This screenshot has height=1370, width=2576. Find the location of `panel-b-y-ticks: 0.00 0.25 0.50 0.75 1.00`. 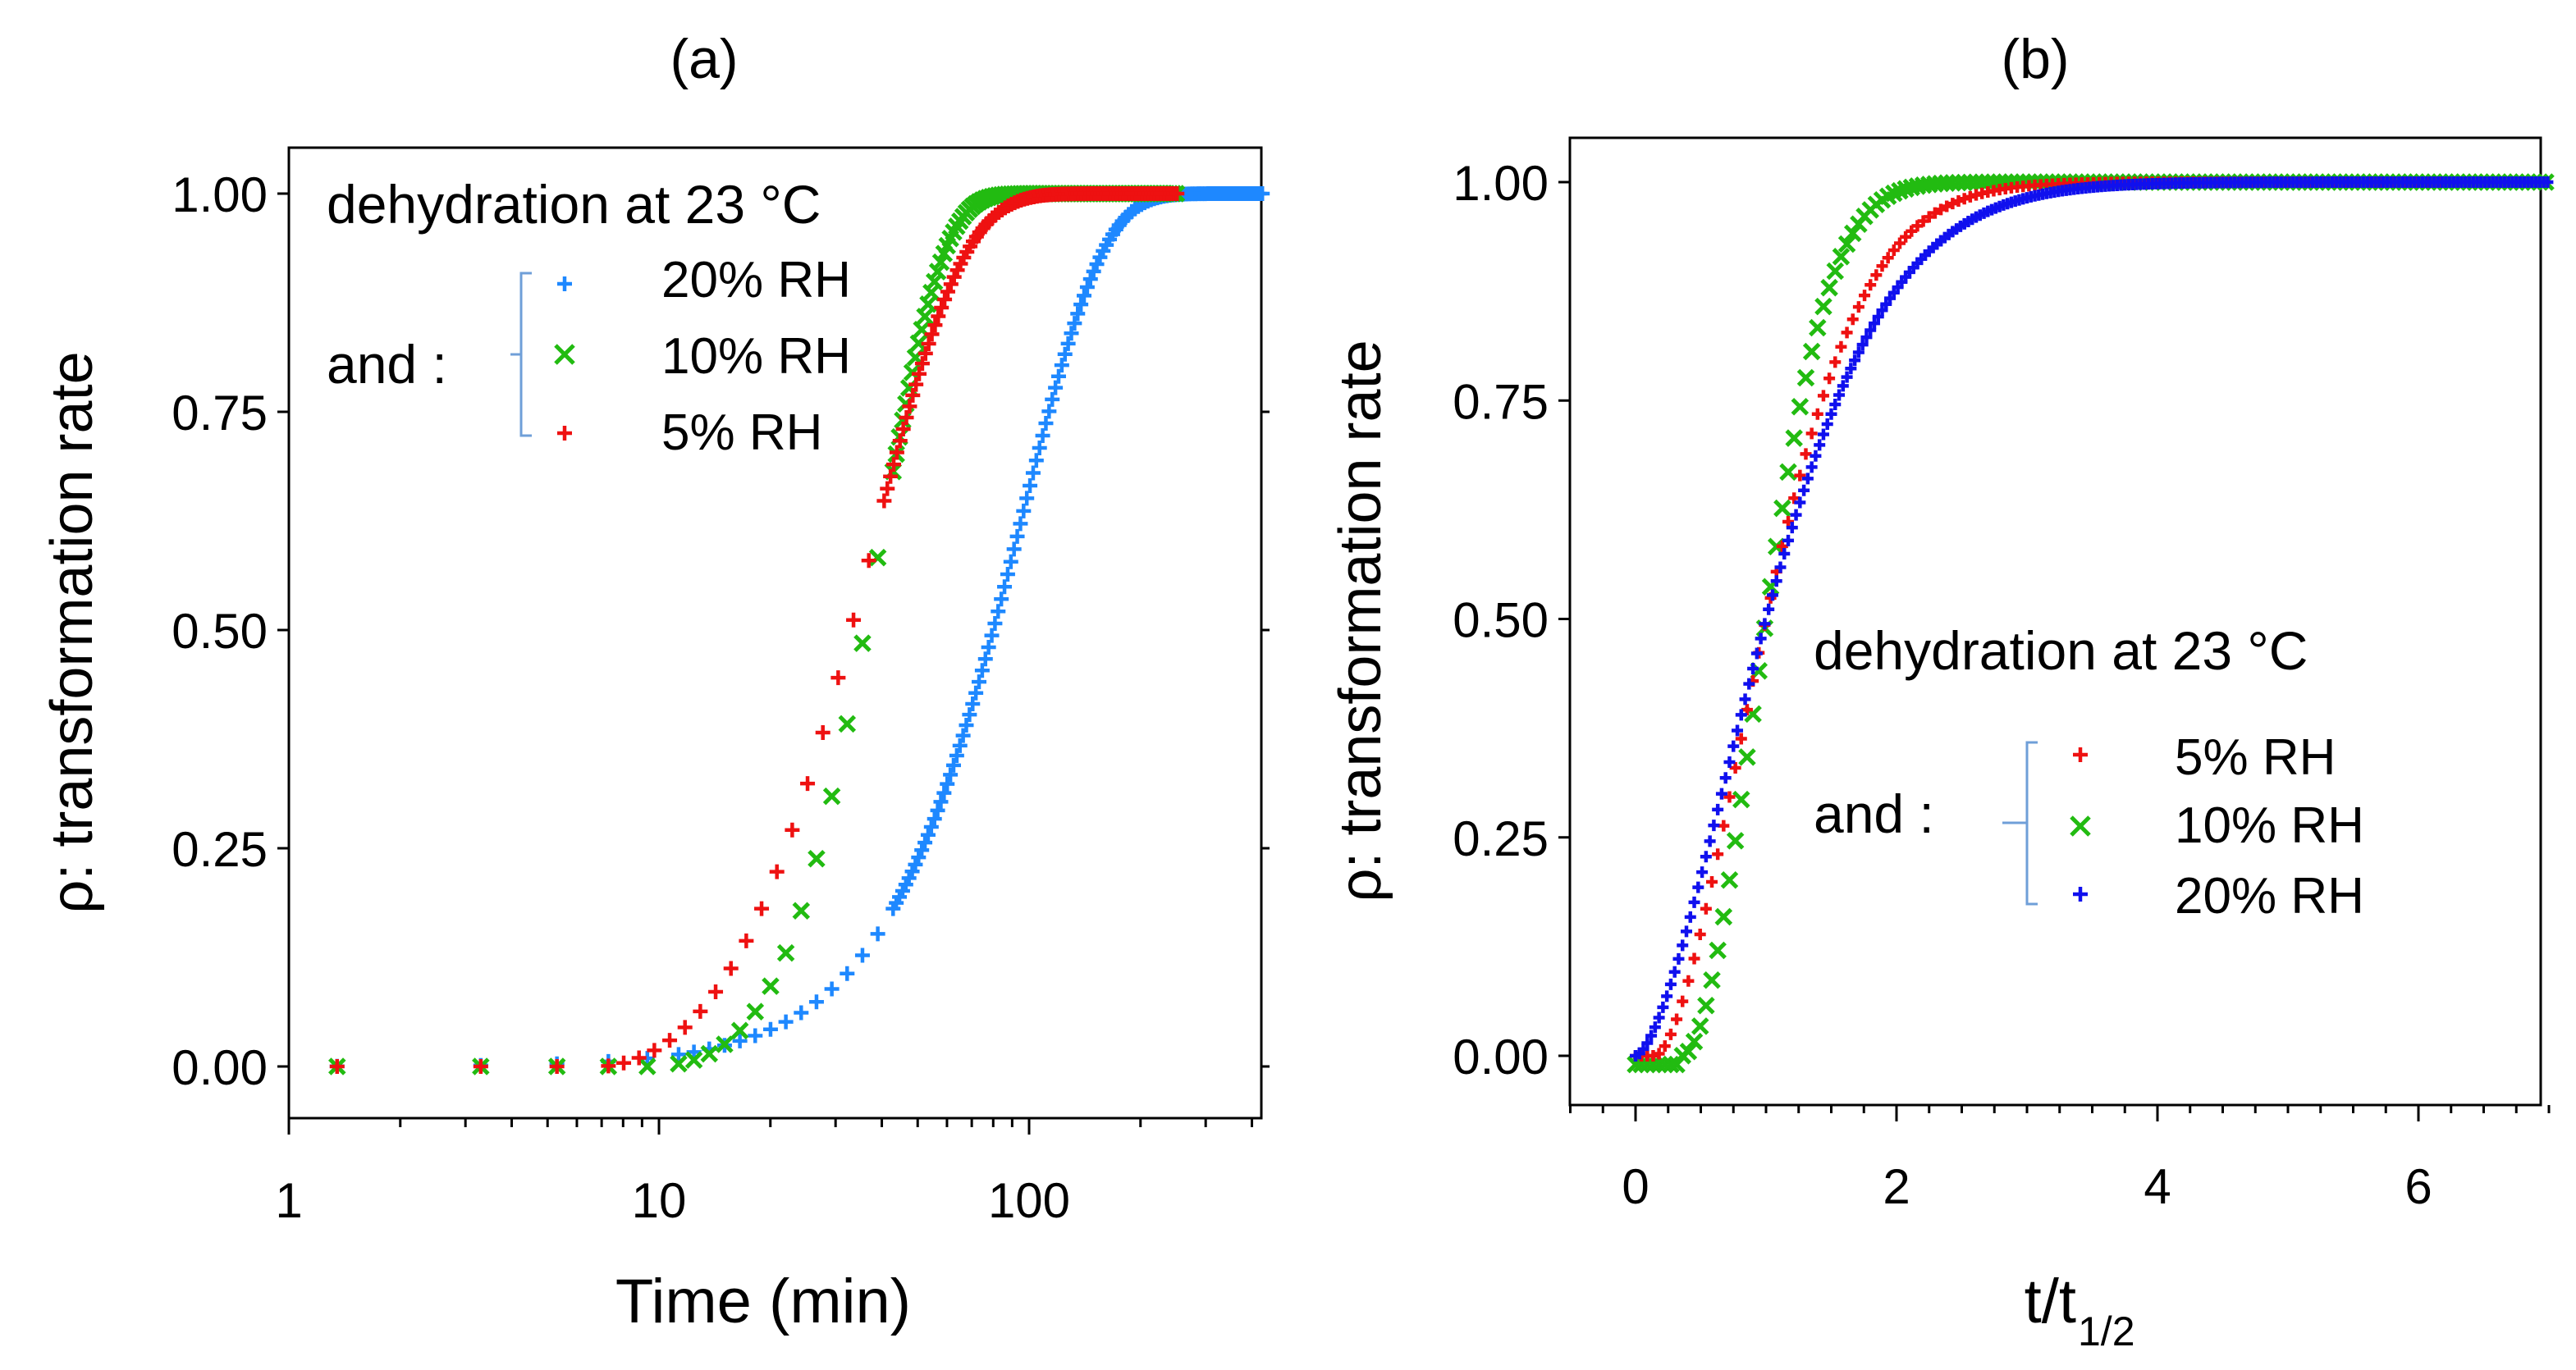

panel-b-y-ticks: 0.00 0.25 0.50 0.75 1.00 is located at coordinates (1511, 620).